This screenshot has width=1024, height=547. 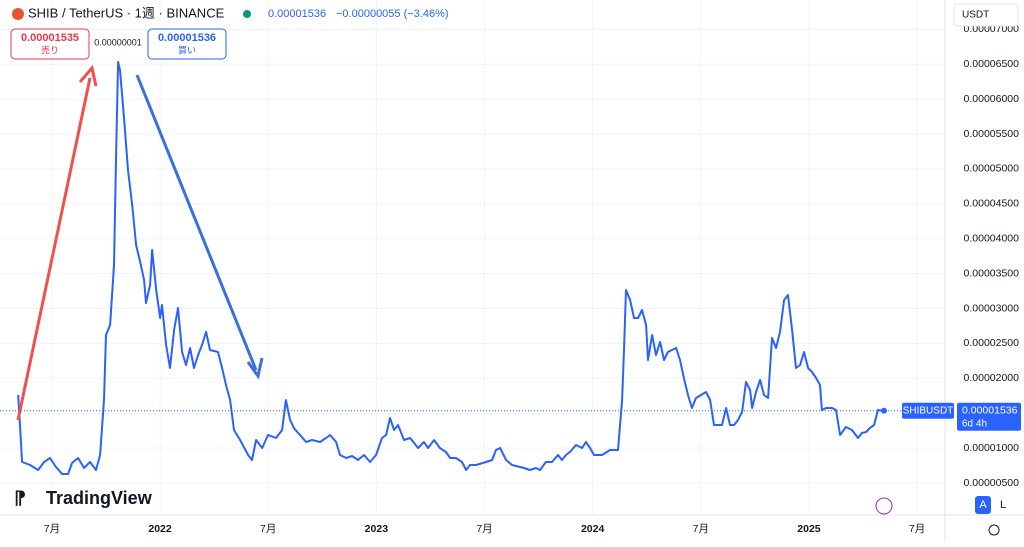 I want to click on last-price: 0.00001536, so click(x=297, y=14).